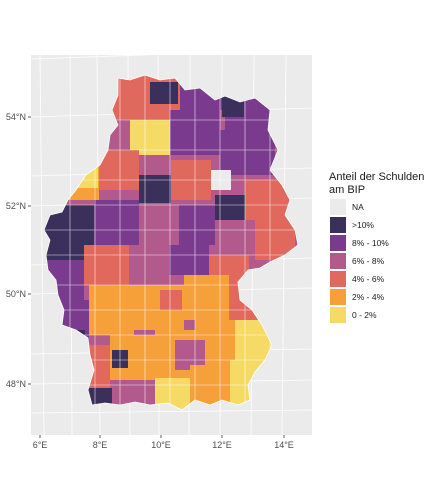 The width and height of the screenshot is (432, 504). Describe the element at coordinates (284, 445) in the screenshot. I see `x-tick-label-14e: 14°E` at that location.